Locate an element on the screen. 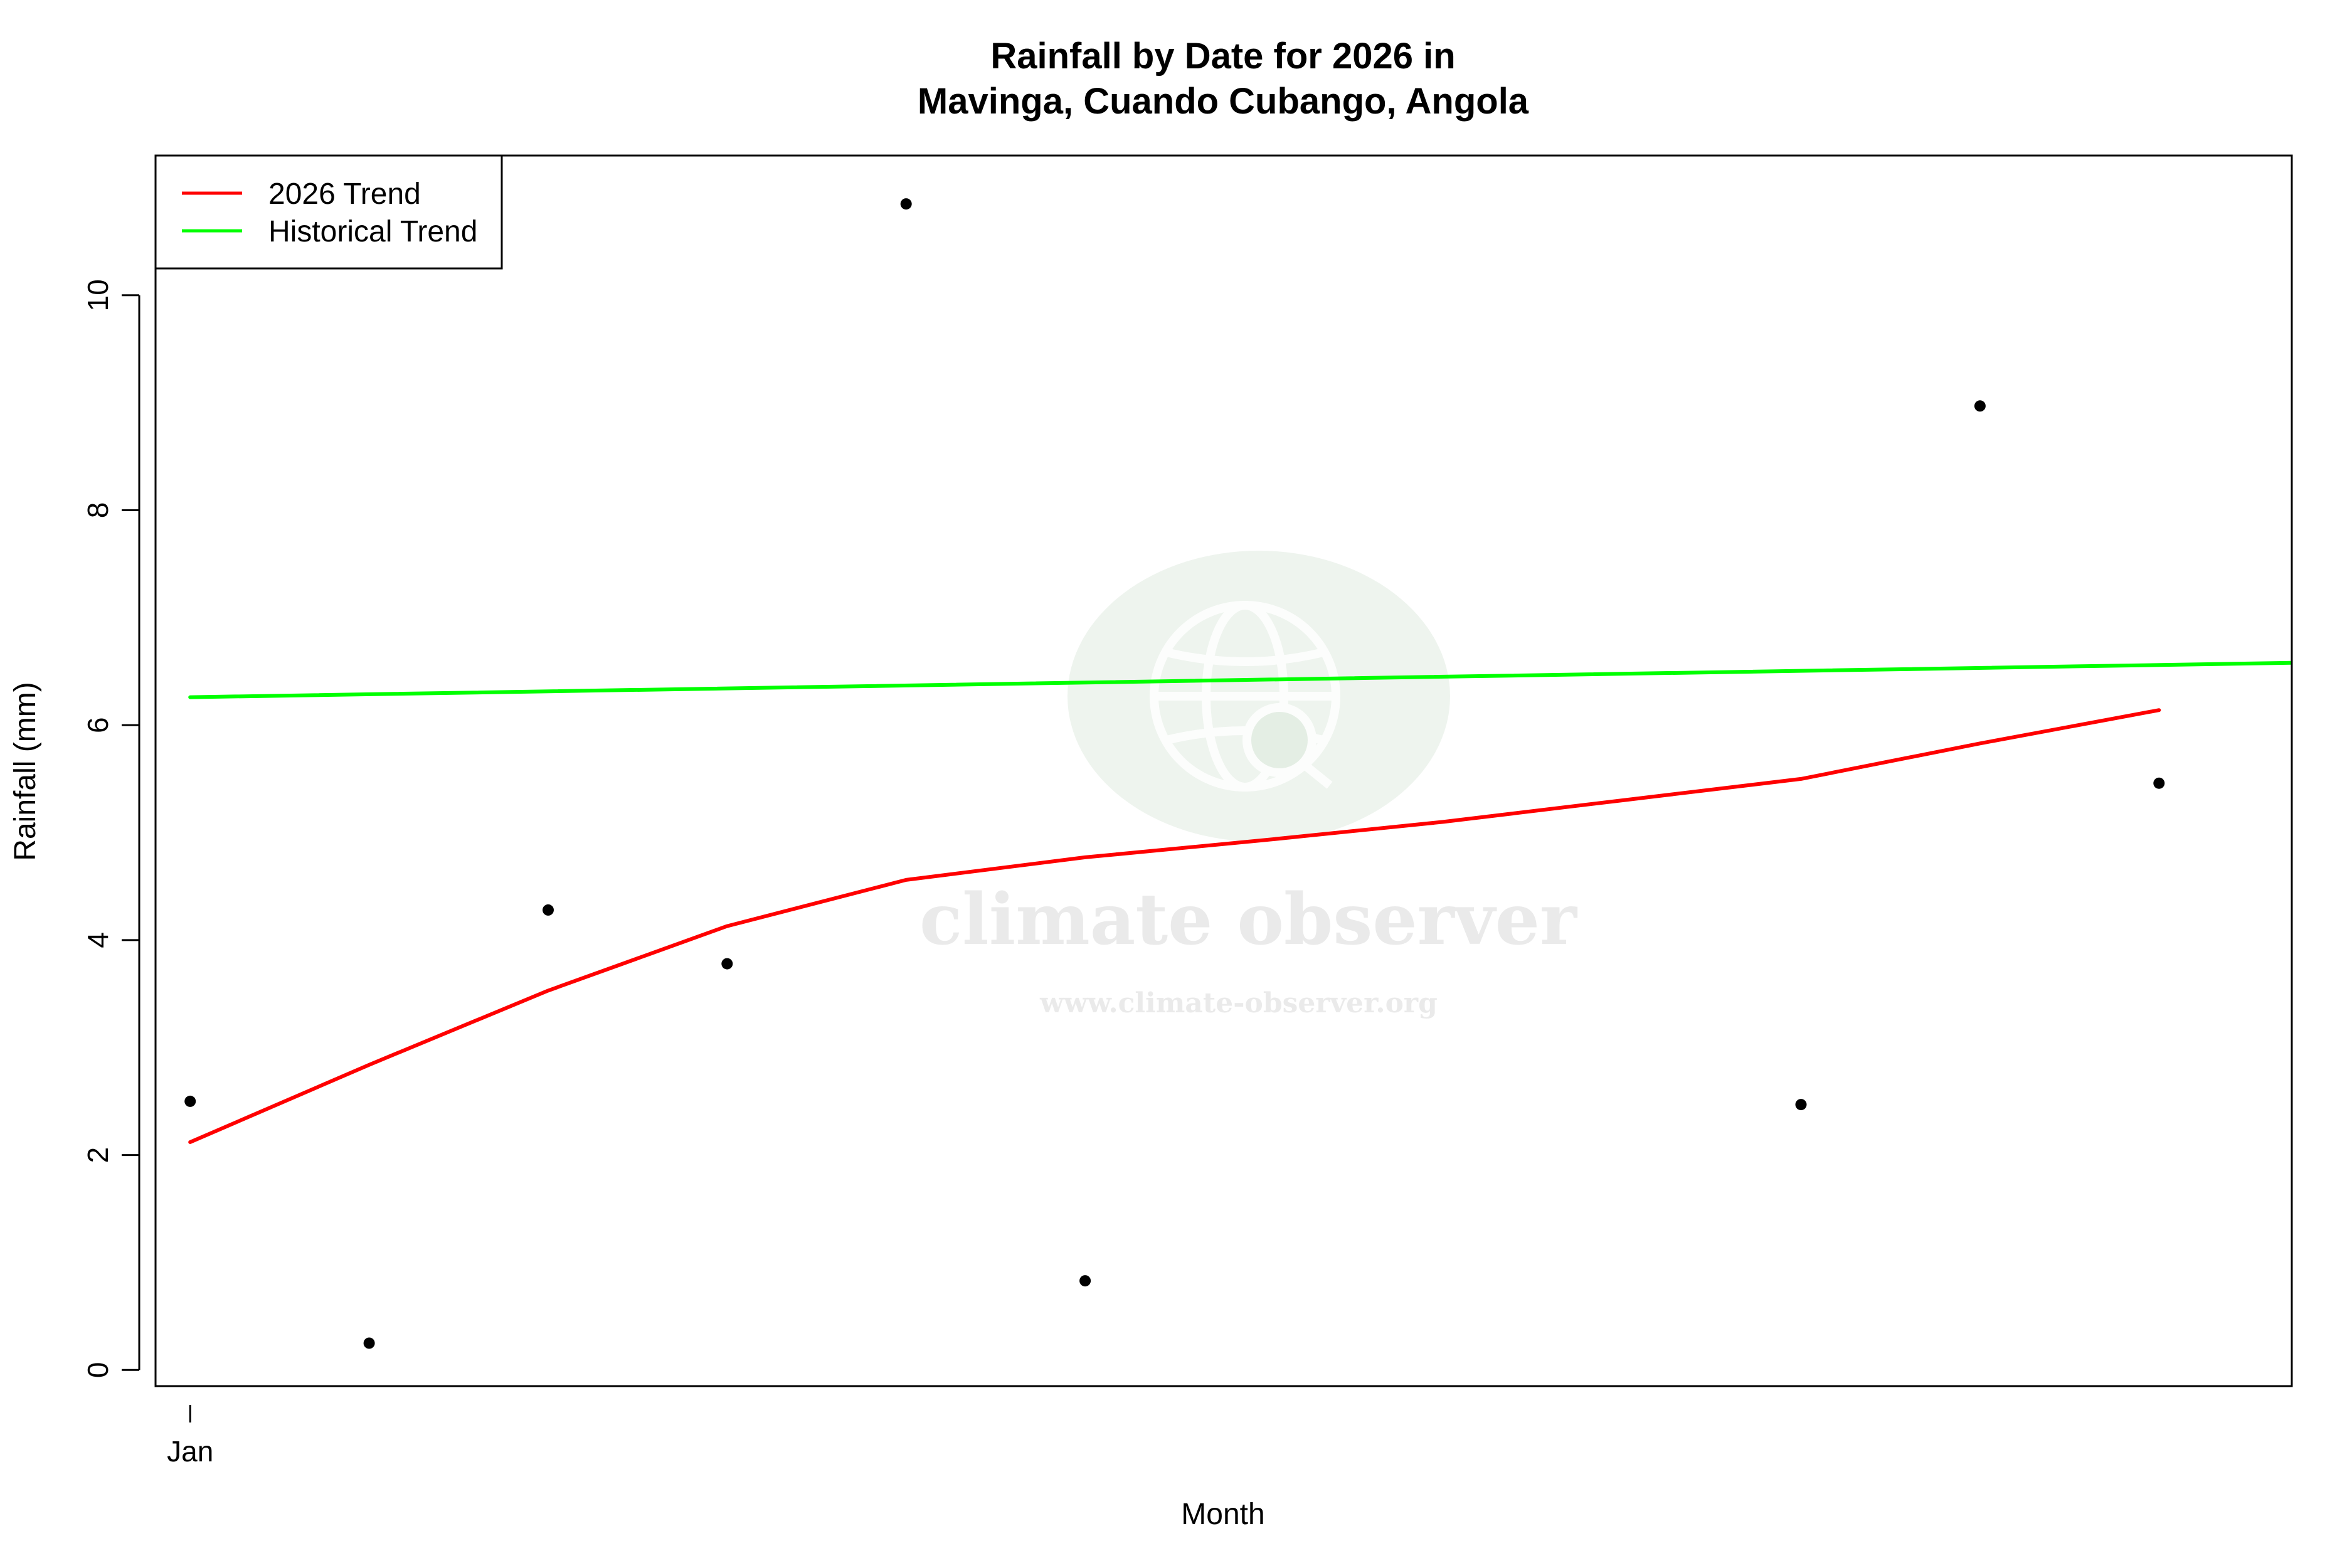 The width and height of the screenshot is (2352, 1568). y-tick-label: 0 is located at coordinates (98, 1370).